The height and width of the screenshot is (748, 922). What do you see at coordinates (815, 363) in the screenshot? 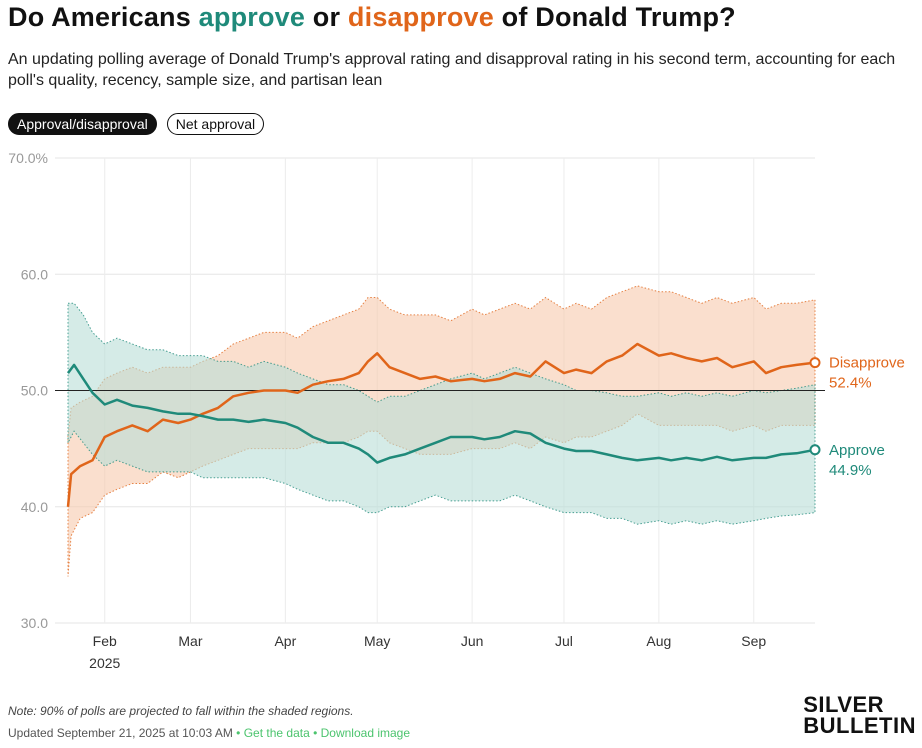
I see `disapprove-end-marker` at bounding box center [815, 363].